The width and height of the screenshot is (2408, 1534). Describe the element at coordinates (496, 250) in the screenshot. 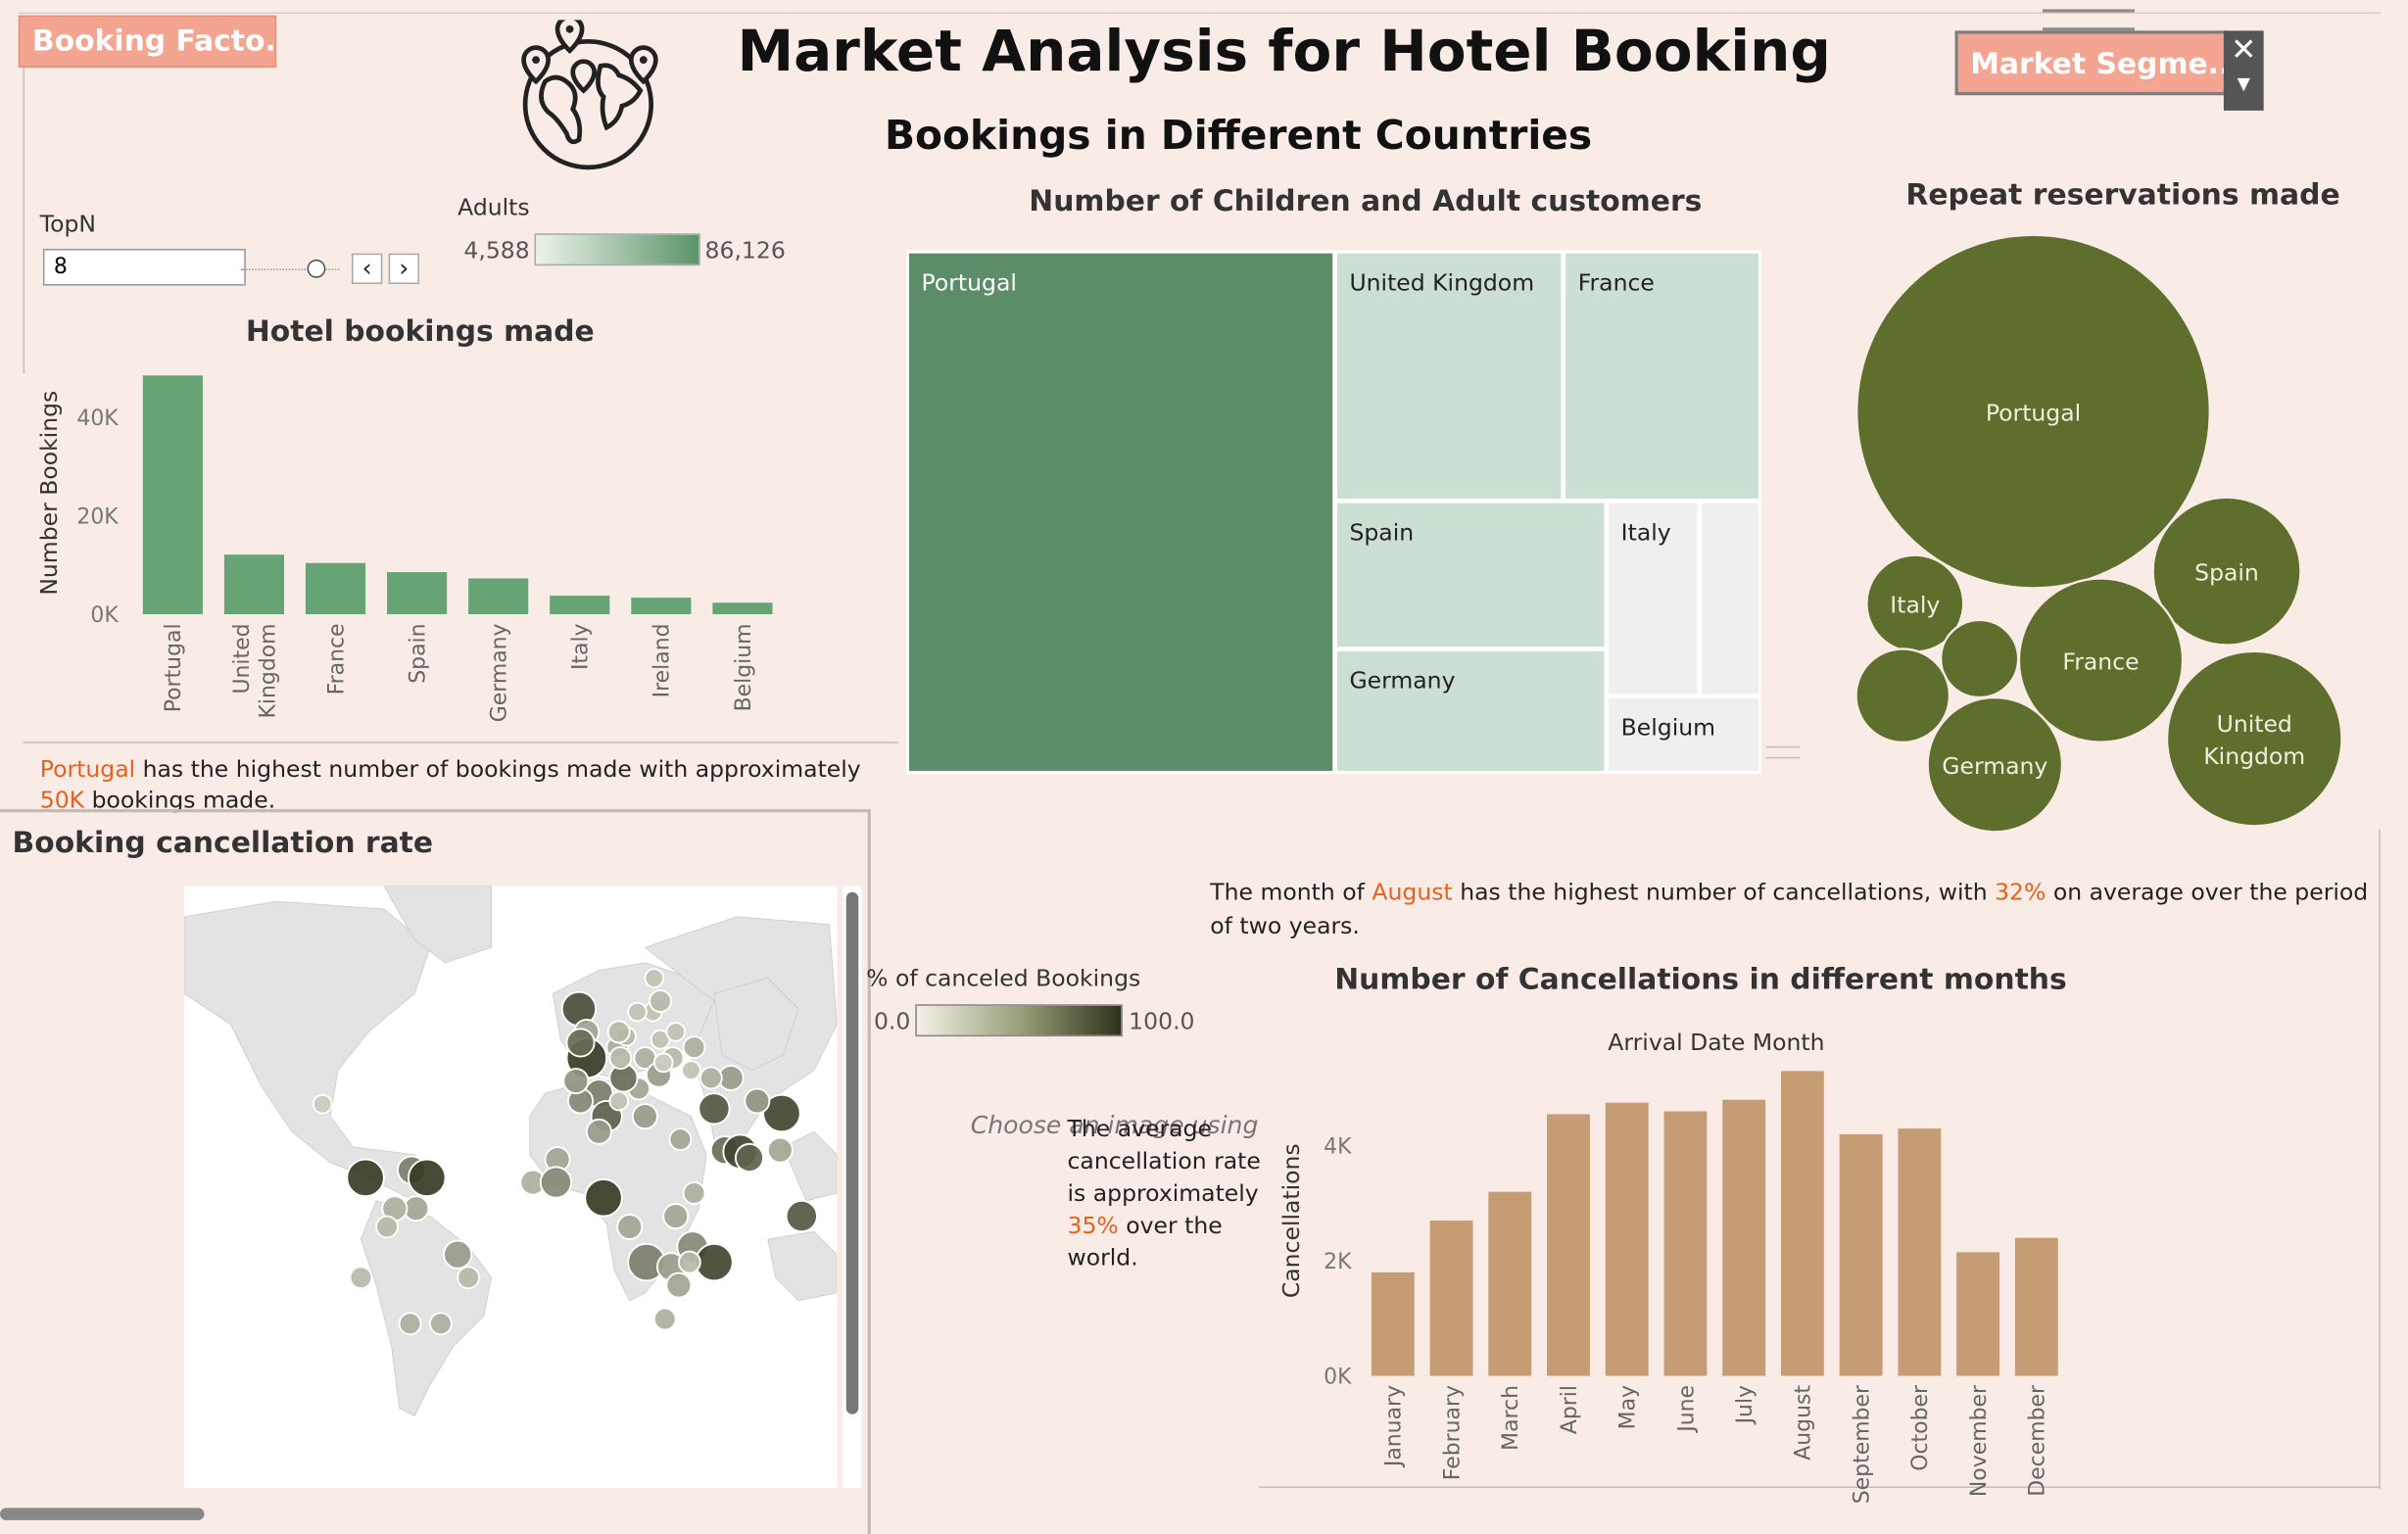

I see `adults-min: 4,588` at that location.